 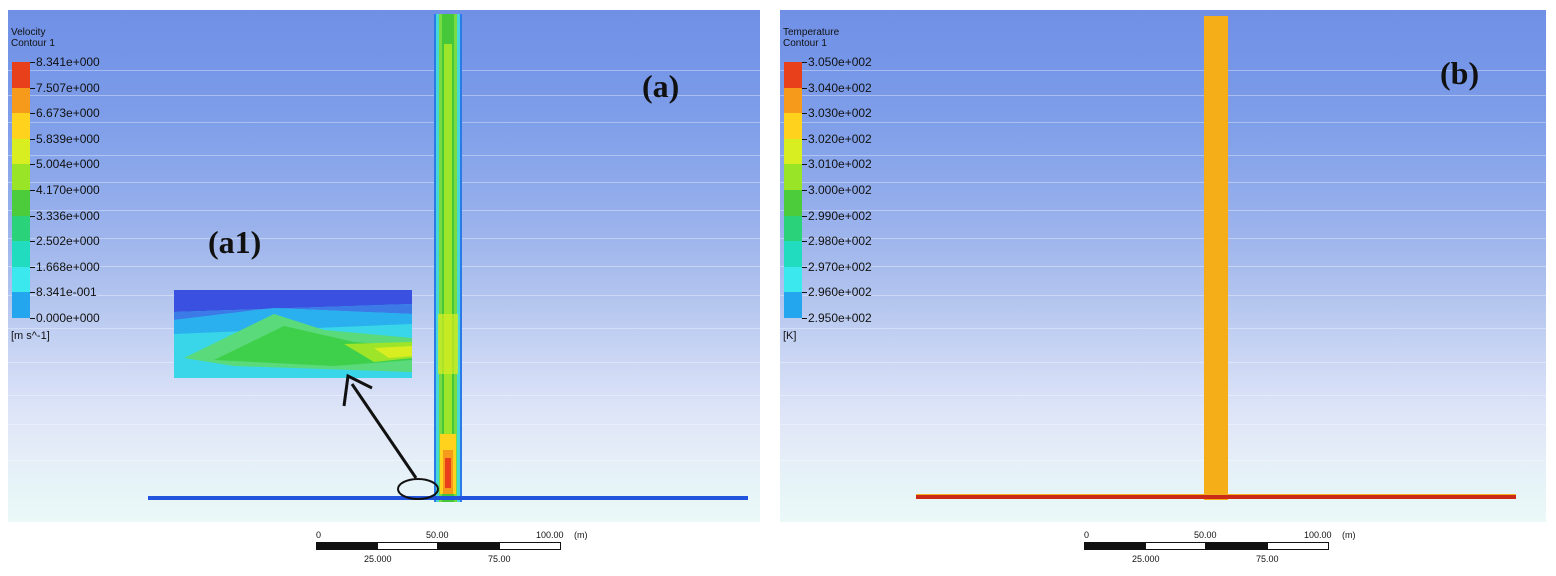 I want to click on inset-arrow, so click(x=380, y=426).